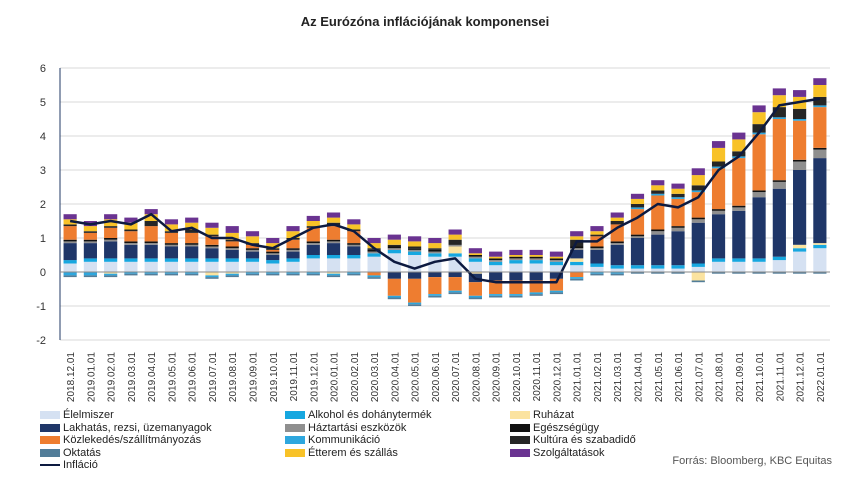 Image resolution: width=850 pixels, height=496 pixels. What do you see at coordinates (314, 377) in the screenshot?
I see `x-tick-label: 2019.12.01` at bounding box center [314, 377].